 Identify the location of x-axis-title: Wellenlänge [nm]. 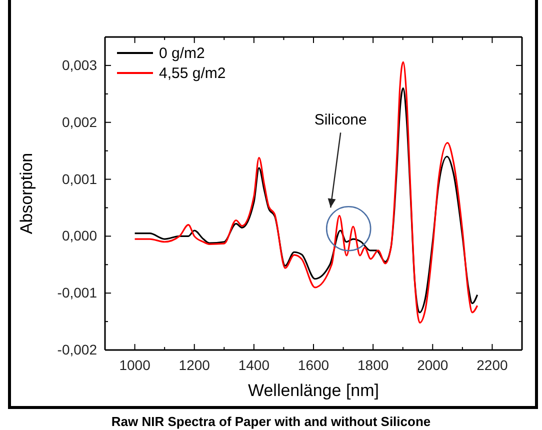
(314, 390).